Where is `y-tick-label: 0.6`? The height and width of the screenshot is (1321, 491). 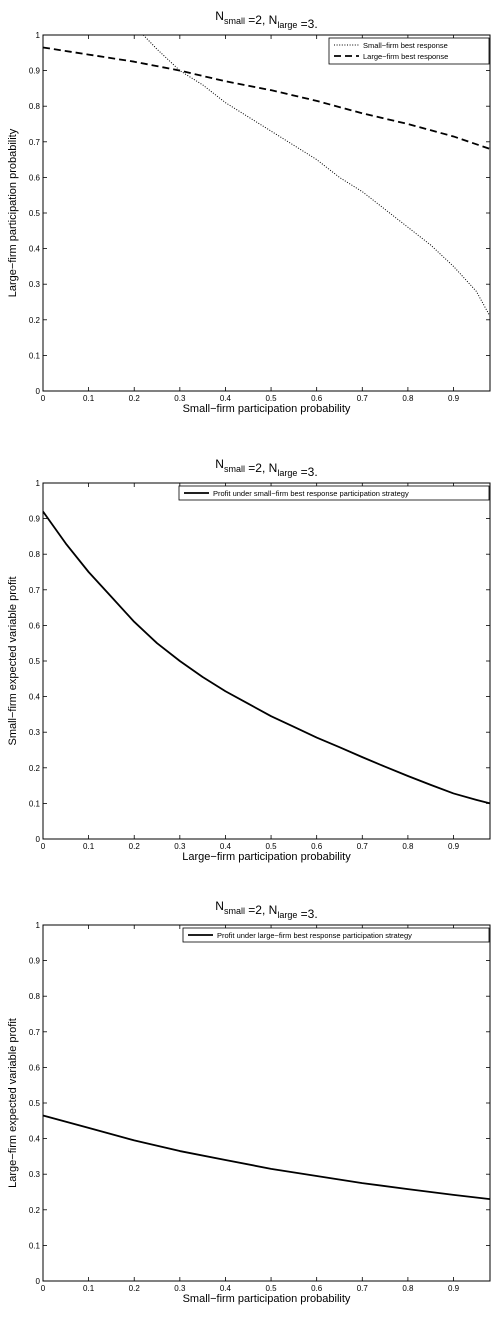
y-tick-label: 0.6 is located at coordinates (35, 1067).